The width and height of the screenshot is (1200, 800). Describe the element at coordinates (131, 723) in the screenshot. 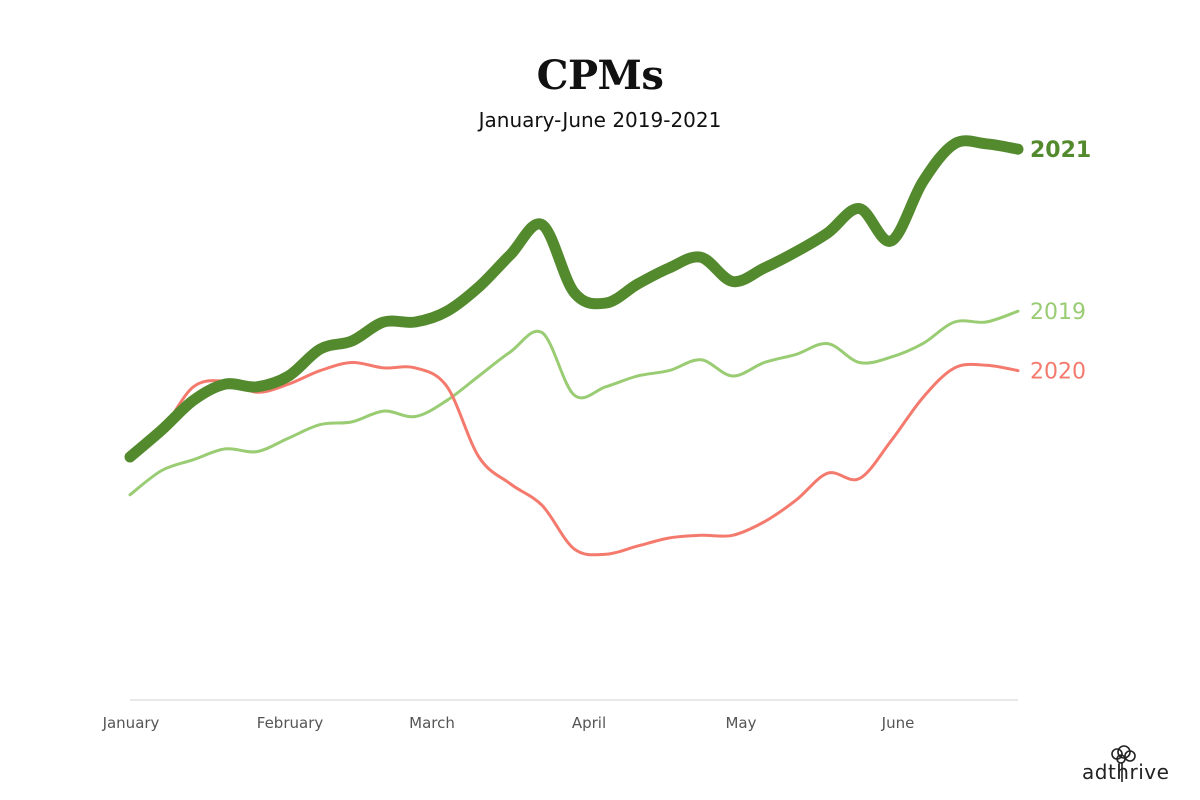

I see `x-tick-label: January` at that location.